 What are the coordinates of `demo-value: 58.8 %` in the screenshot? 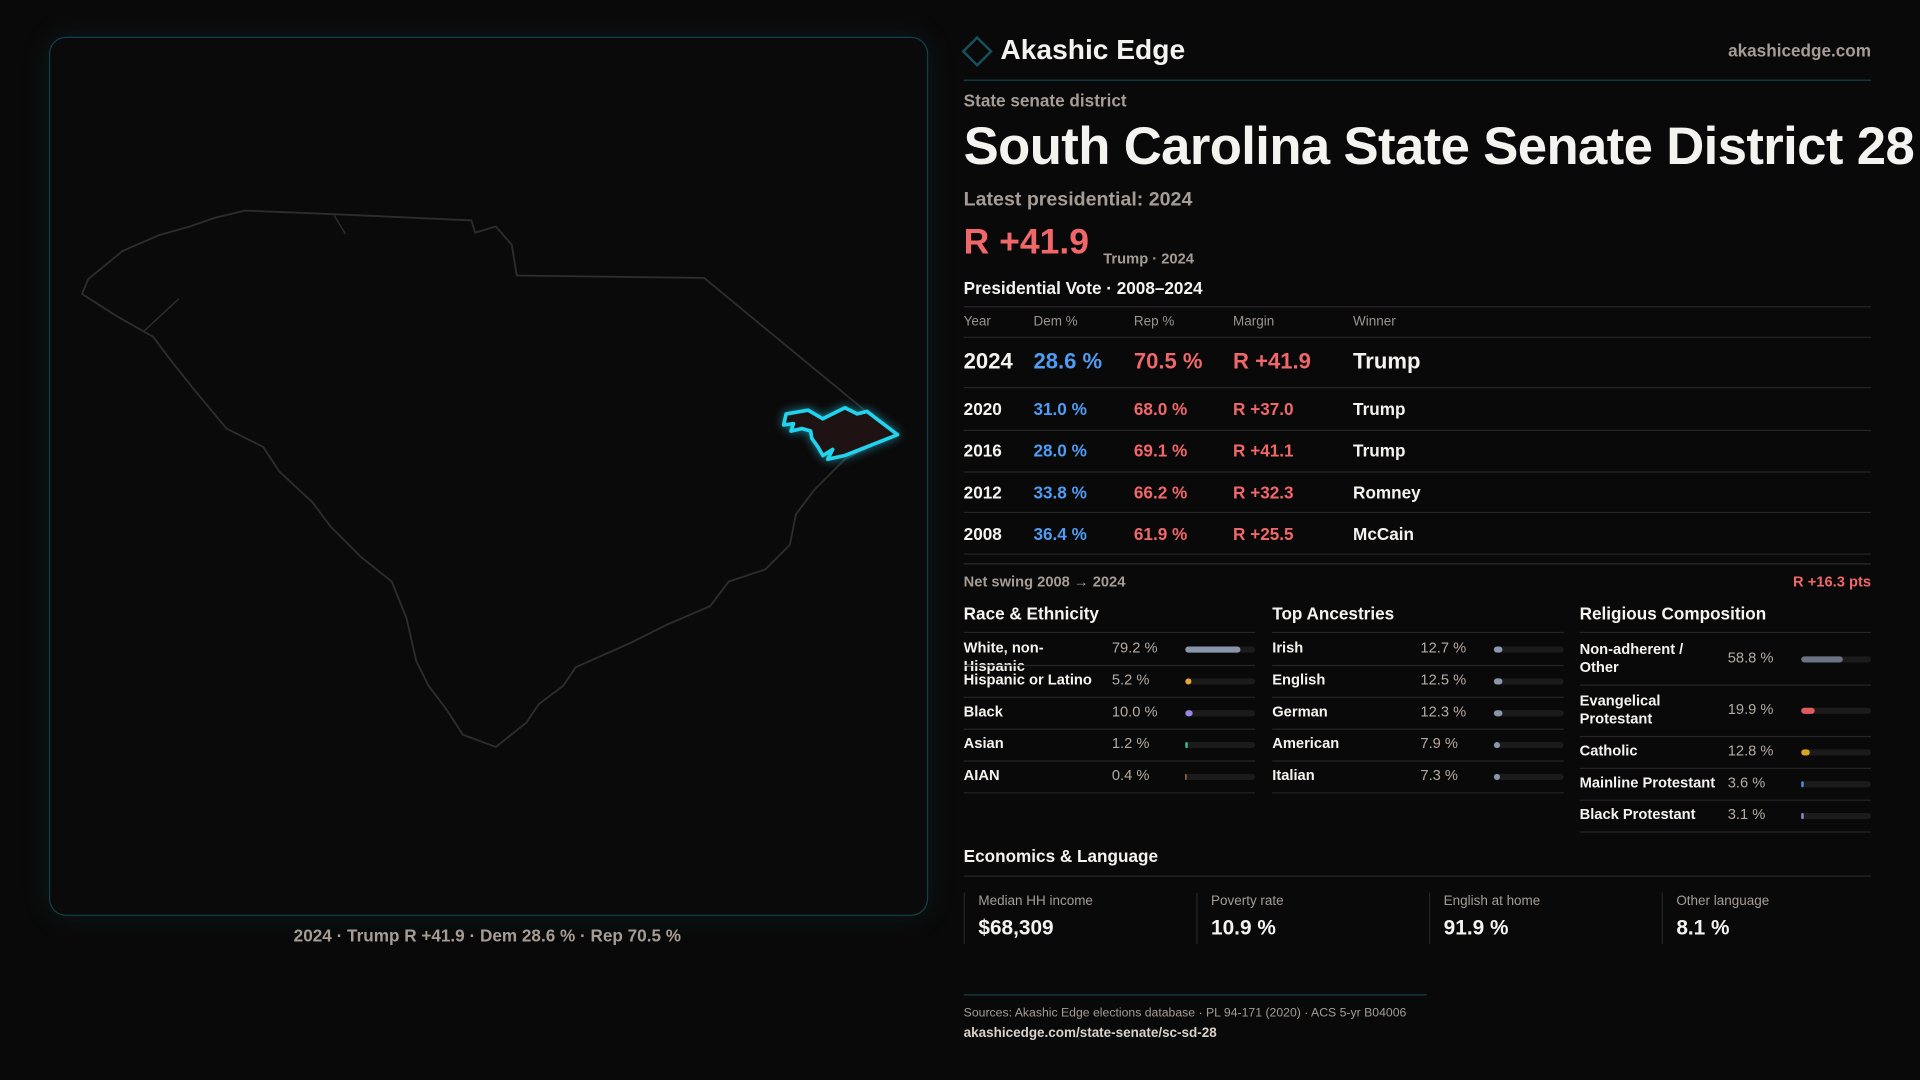 It's located at (1750, 657).